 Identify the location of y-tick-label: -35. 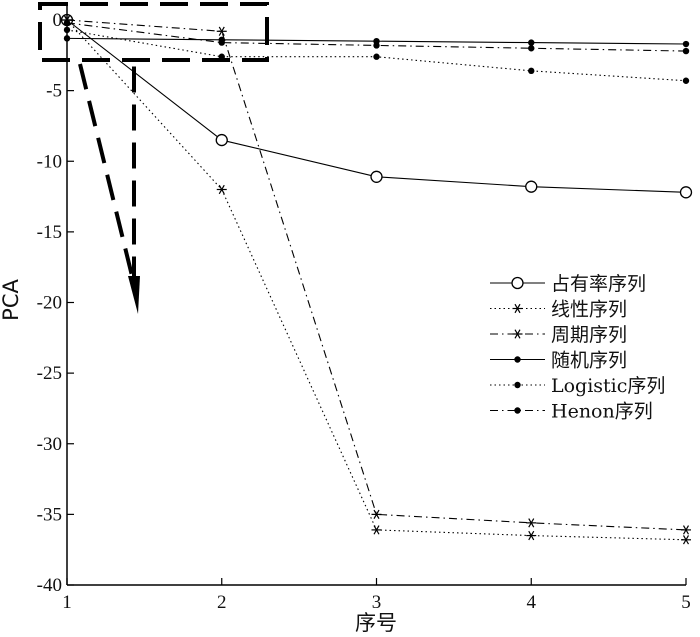
(49, 514).